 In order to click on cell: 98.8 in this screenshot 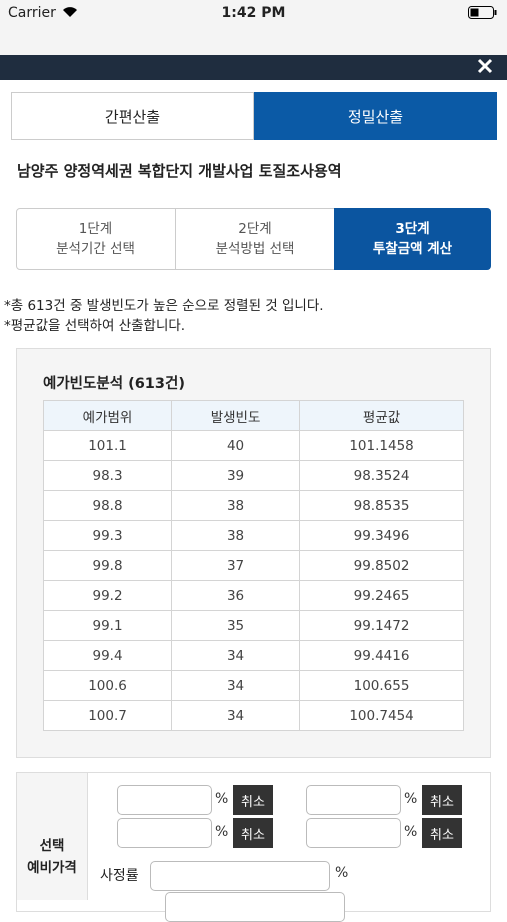, I will do `click(107, 505)`.